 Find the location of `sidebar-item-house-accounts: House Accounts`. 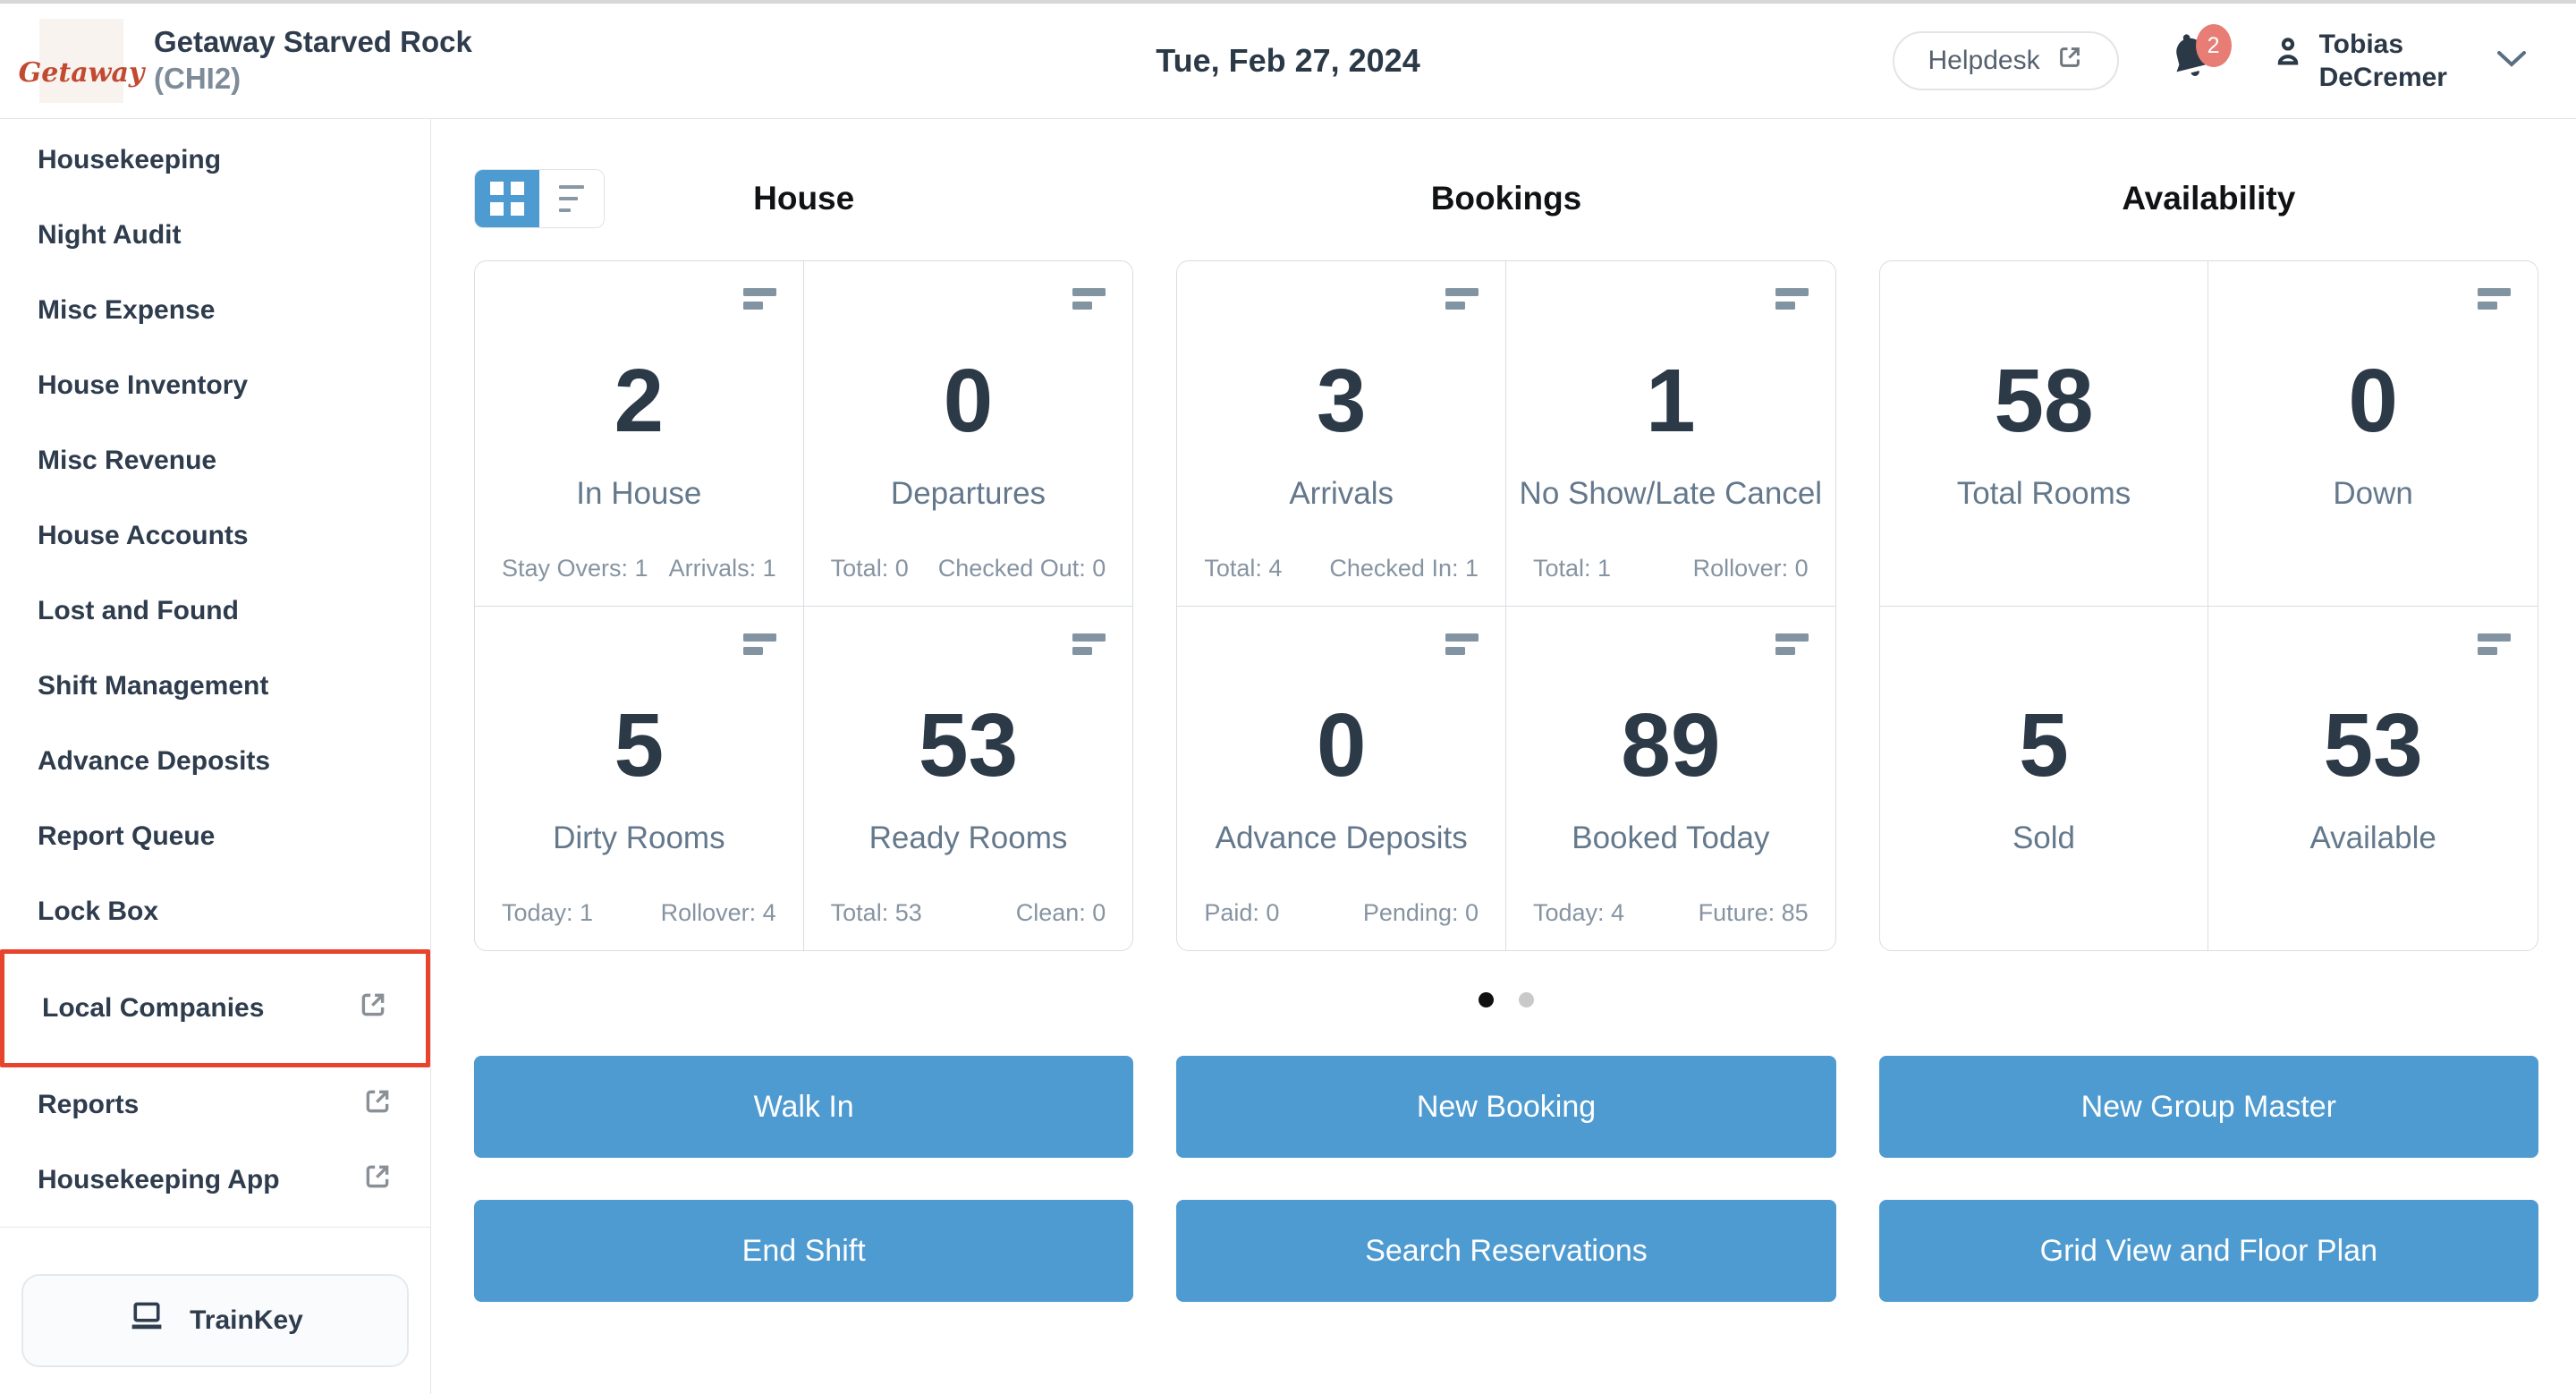

sidebar-item-house-accounts: House Accounts is located at coordinates (215, 536).